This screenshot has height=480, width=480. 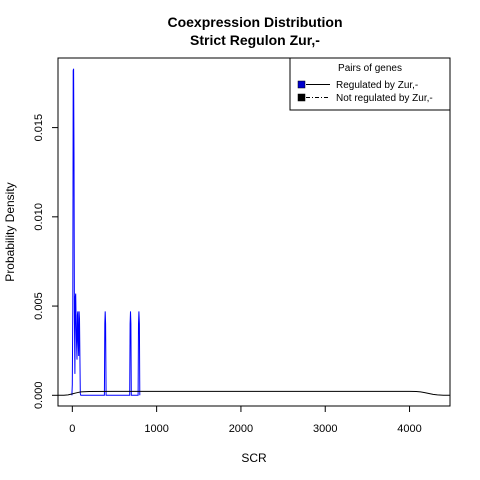 What do you see at coordinates (377, 85) in the screenshot?
I see `legend-label-regulated: Regulated by Zur,-` at bounding box center [377, 85].